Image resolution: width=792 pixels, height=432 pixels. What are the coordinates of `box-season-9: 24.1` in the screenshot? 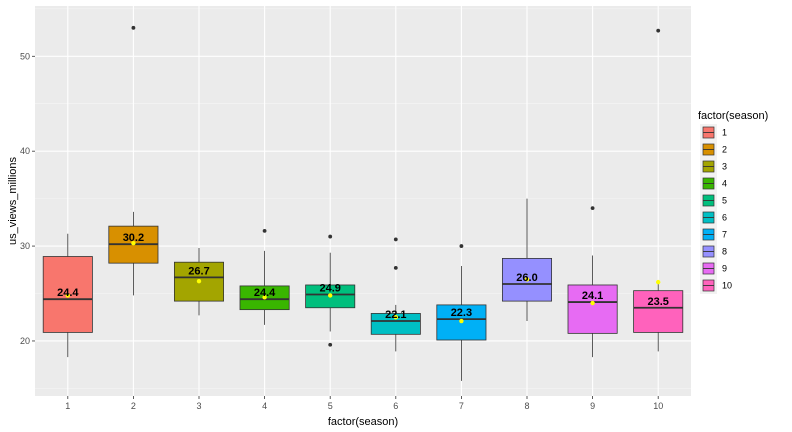 It's located at (592, 282).